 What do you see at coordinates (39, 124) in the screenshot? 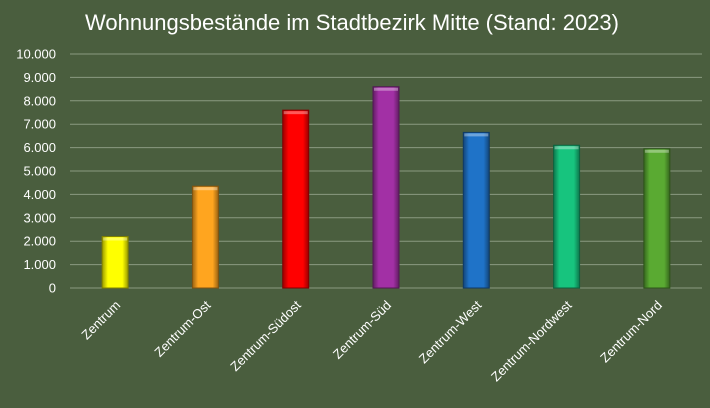
I see `y-tick-label: 7.000` at bounding box center [39, 124].